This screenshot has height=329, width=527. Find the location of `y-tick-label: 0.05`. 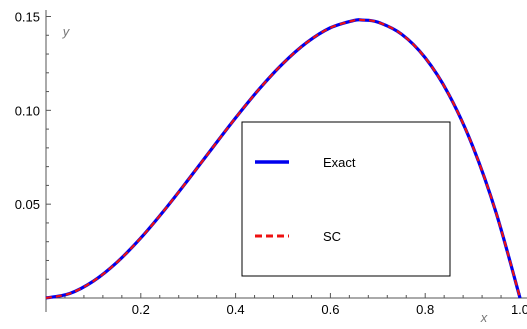

y-tick-label: 0.05 is located at coordinates (27, 204).